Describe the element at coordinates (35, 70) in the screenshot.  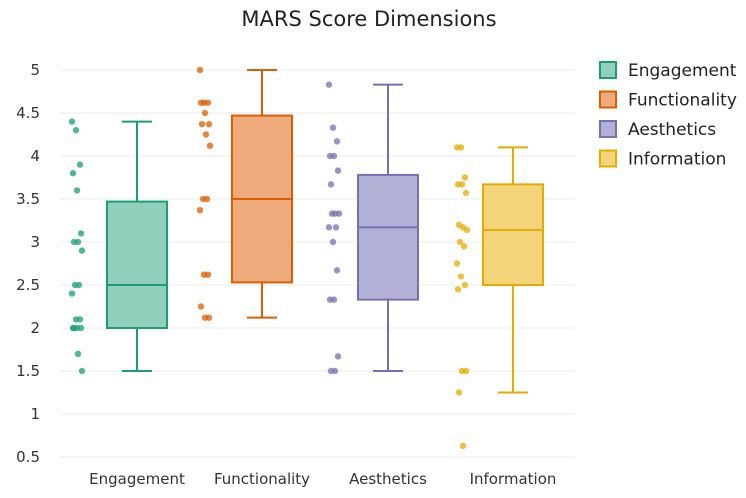
I see `y-tick-label: 5` at that location.